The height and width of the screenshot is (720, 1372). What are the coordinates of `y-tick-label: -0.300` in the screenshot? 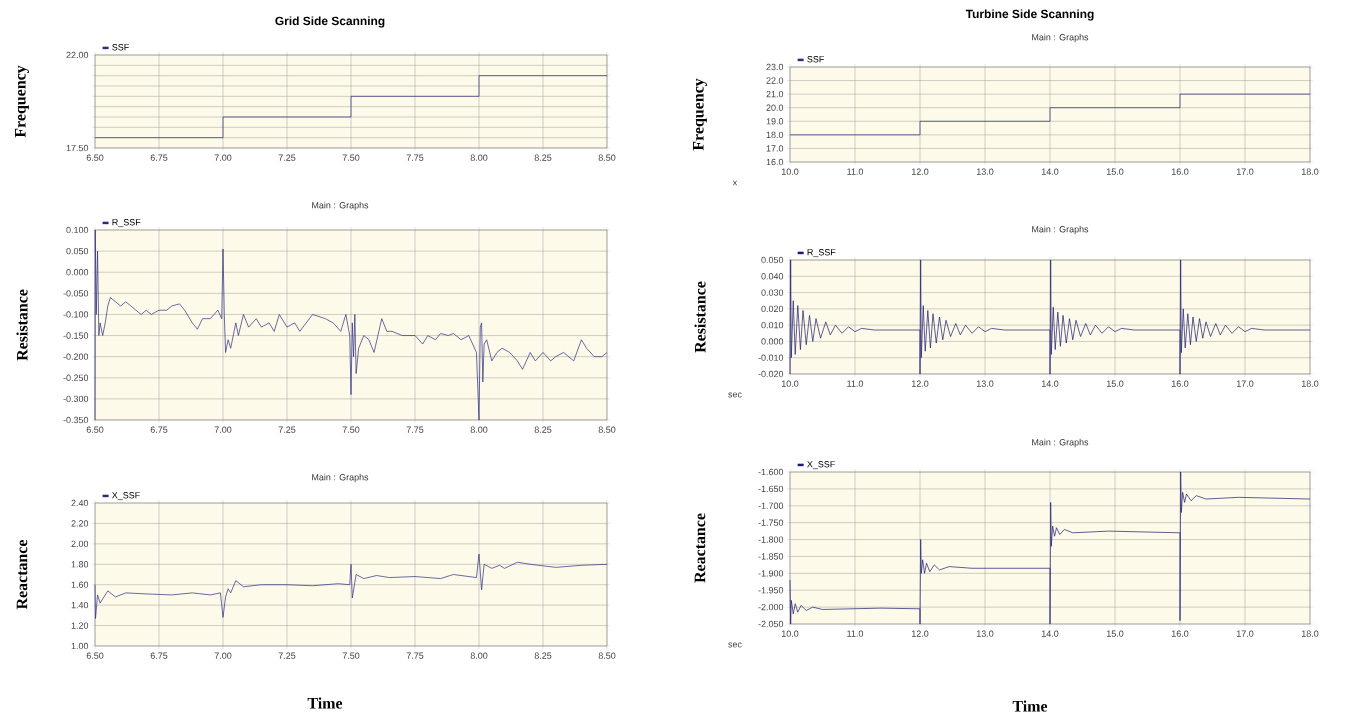 It's located at (76, 399).